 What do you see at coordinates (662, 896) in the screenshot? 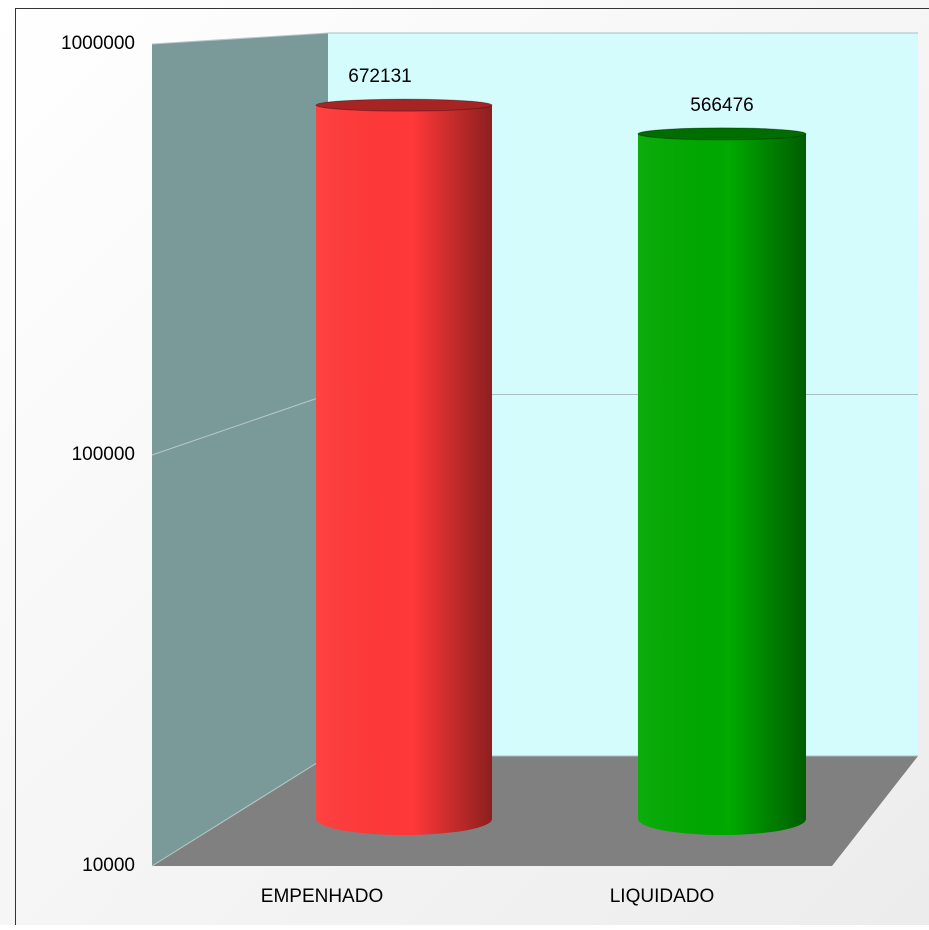
I see `x-tick-label: LIQUIDADO` at bounding box center [662, 896].